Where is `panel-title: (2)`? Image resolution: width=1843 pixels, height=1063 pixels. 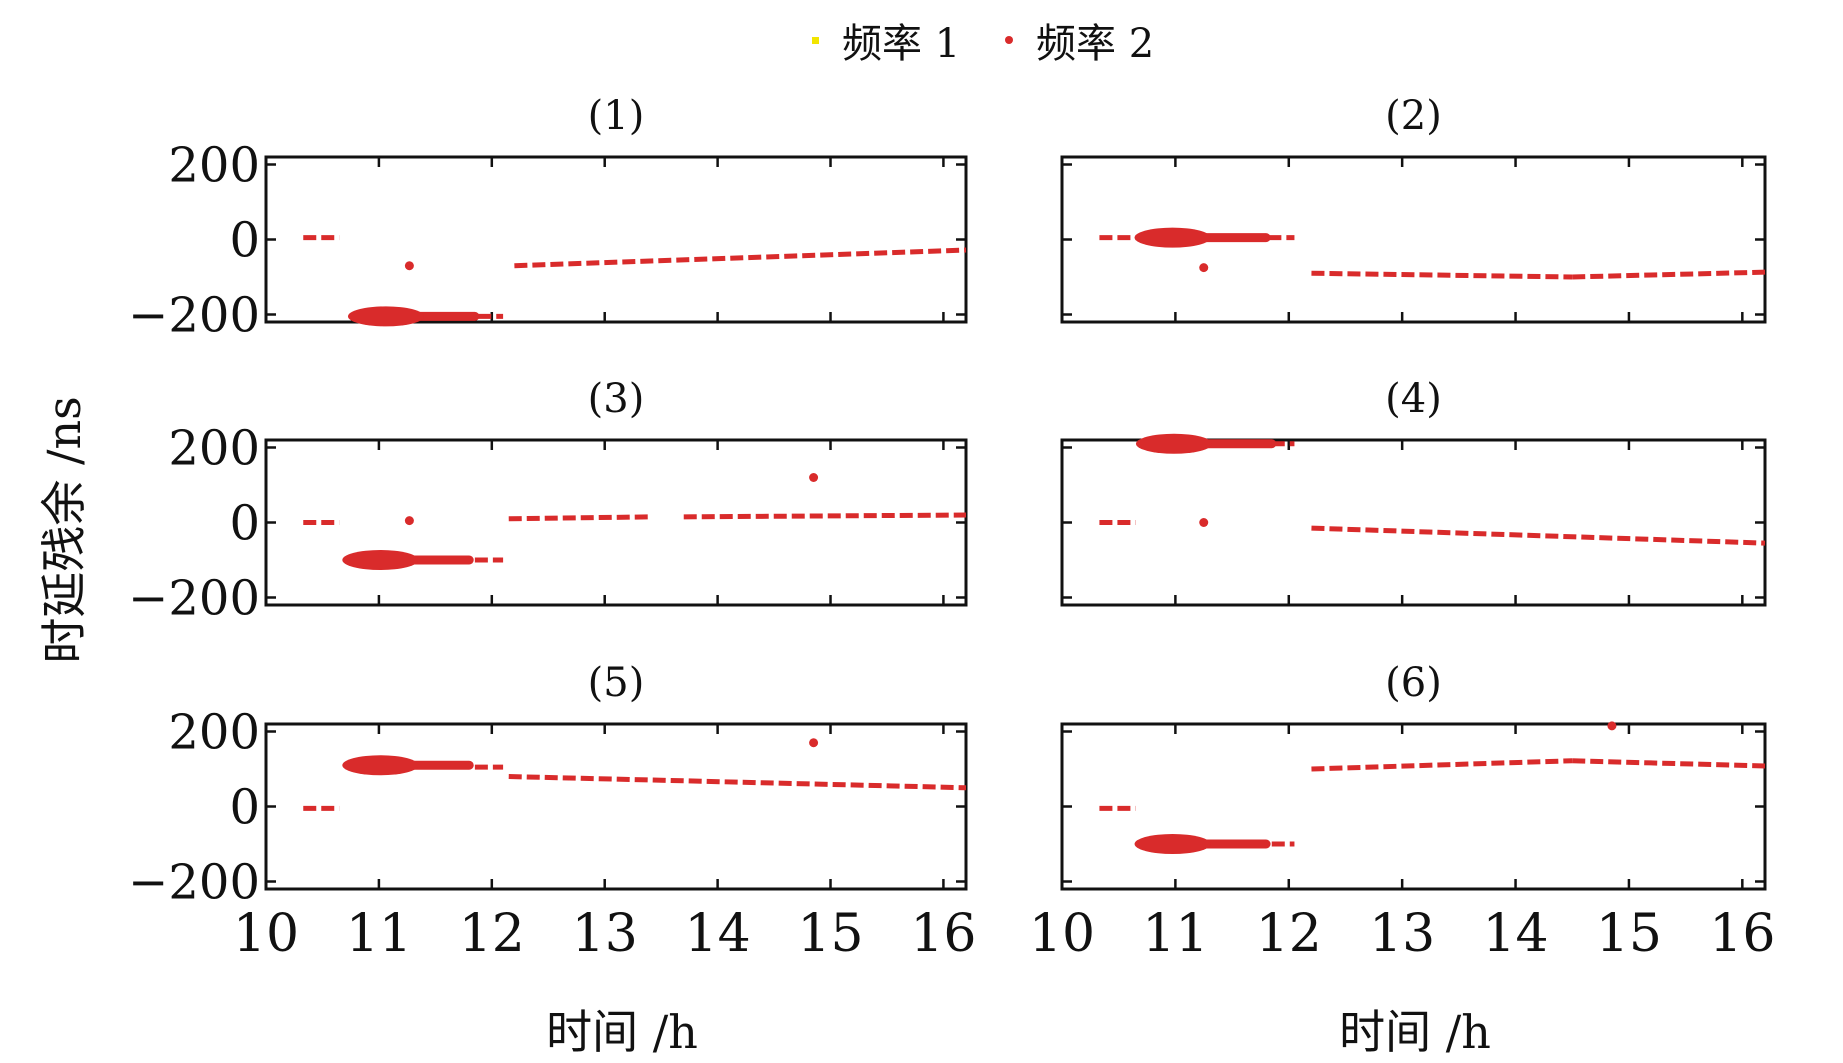 panel-title: (2) is located at coordinates (1413, 116).